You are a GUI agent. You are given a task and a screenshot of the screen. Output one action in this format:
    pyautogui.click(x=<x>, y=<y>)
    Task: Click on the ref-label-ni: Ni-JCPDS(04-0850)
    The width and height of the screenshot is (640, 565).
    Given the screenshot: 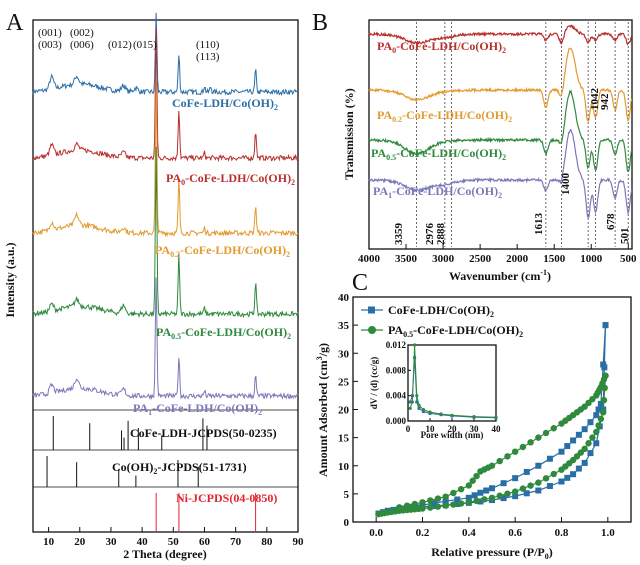 What is the action you would take?
    pyautogui.click(x=226, y=498)
    